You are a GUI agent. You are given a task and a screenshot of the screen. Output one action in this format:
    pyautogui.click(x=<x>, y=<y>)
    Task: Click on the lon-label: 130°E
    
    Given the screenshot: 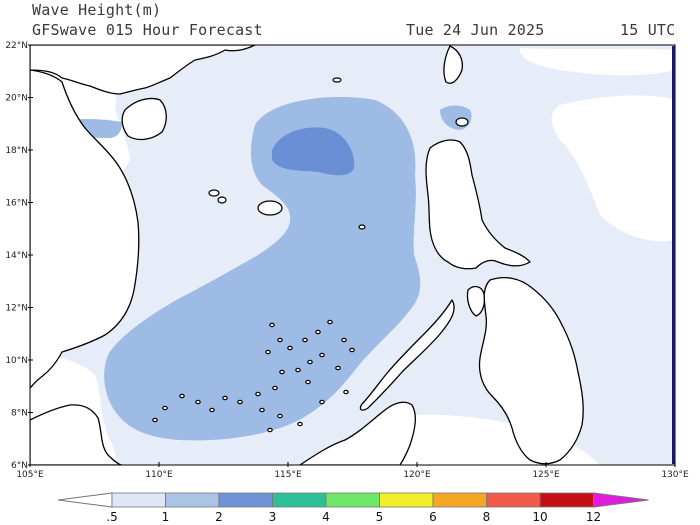 What is the action you would take?
    pyautogui.click(x=675, y=475)
    